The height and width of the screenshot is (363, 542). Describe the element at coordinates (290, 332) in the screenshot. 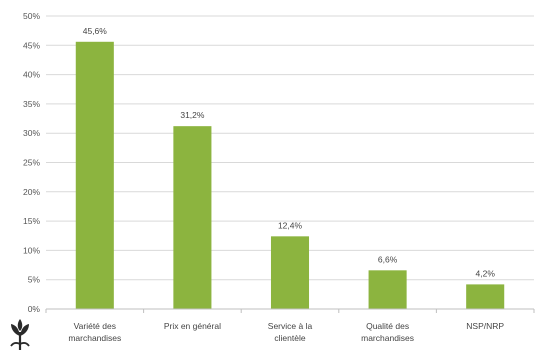

I see `category-label: Service à la clientèle` at that location.